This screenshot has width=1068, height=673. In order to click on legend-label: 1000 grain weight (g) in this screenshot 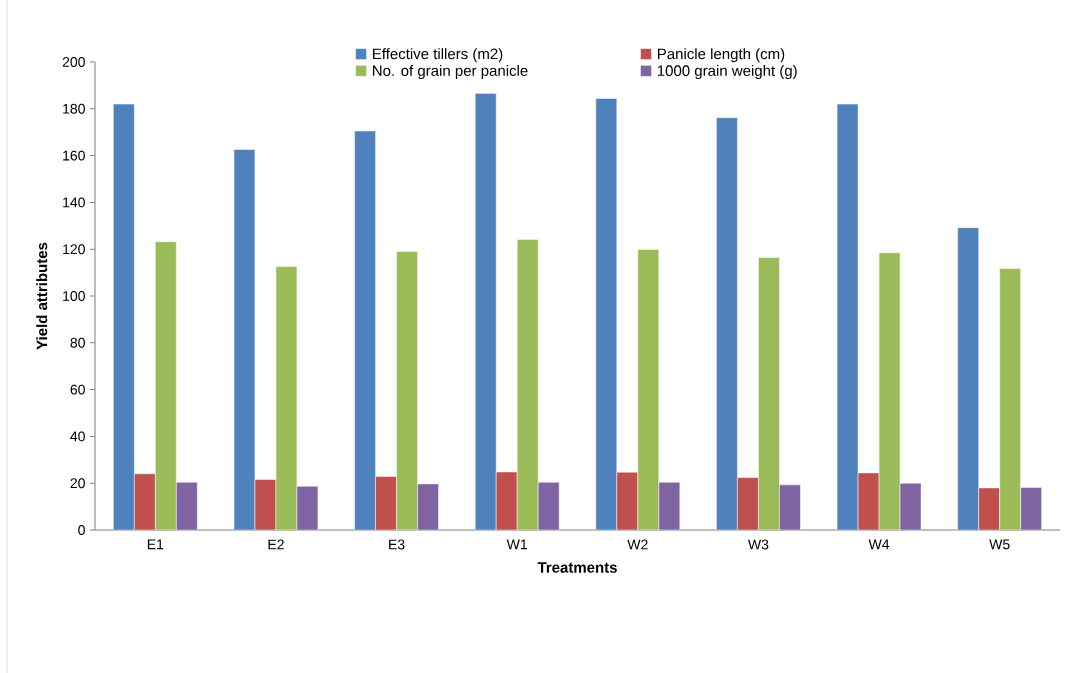, I will do `click(727, 71)`.